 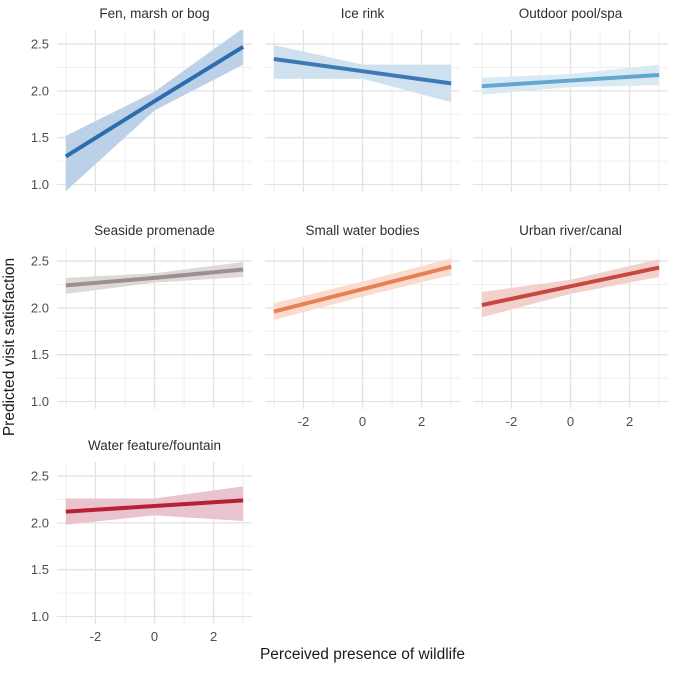 I want to click on facet-title: Ice rink, so click(x=363, y=13).